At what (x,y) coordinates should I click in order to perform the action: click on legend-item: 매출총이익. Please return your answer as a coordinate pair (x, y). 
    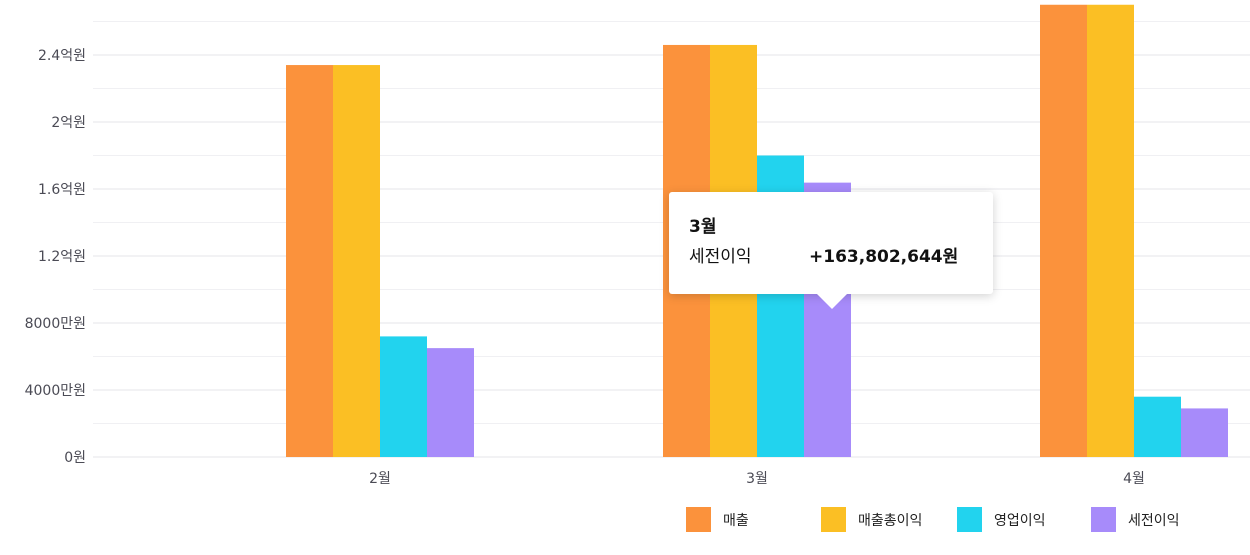
    Looking at the image, I should click on (871, 519).